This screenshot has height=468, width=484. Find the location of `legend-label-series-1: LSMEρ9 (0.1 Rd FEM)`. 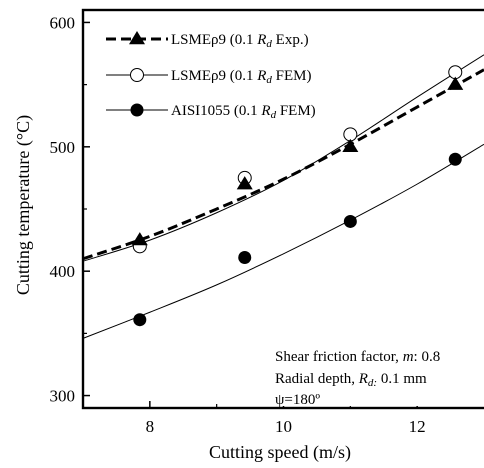

legend-label-series-1: LSMEρ9 (0.1 Rd FEM) is located at coordinates (241, 77).